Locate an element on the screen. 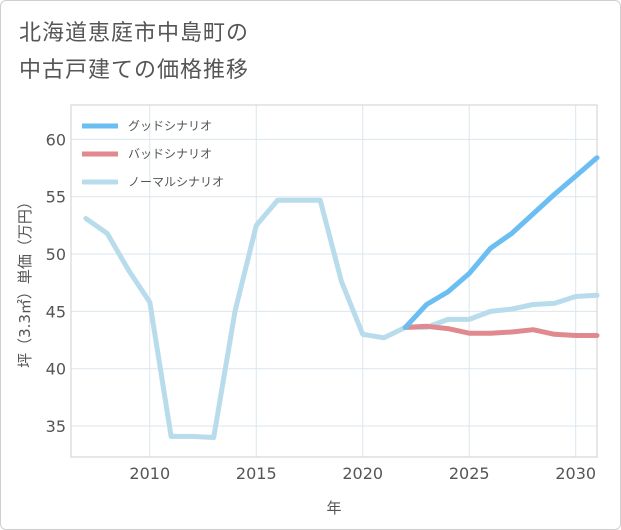 Image resolution: width=621 pixels, height=530 pixels. x-tick-label: 2010 is located at coordinates (149, 473).